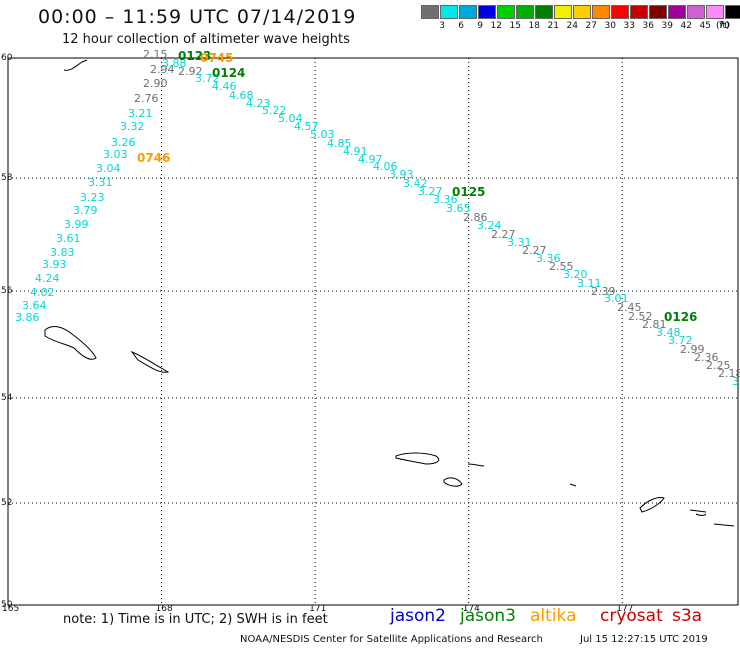 This screenshot has height=650, width=740. I want to click on wave-height-label: 3.11, so click(589, 283).